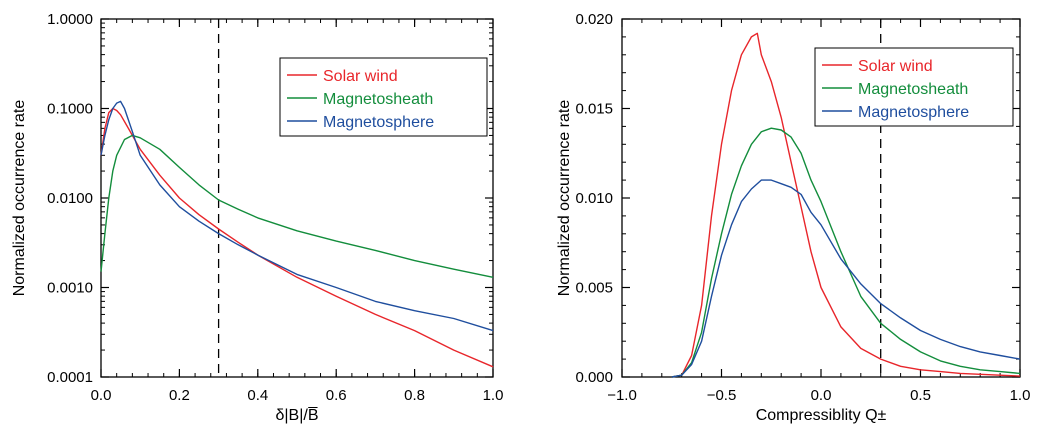 The width and height of the screenshot is (1038, 431). I want to click on y-tick-label: 0.000, so click(594, 377).